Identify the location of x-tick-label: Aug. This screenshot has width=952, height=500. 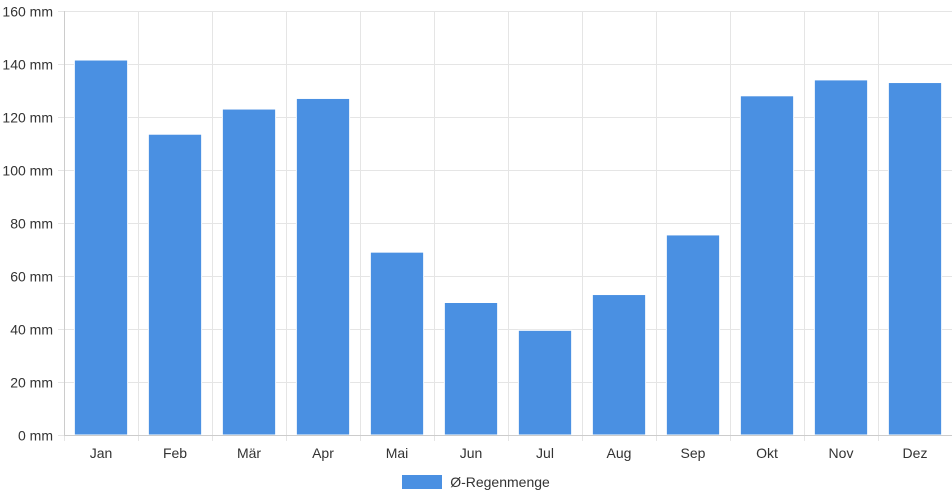
(619, 453).